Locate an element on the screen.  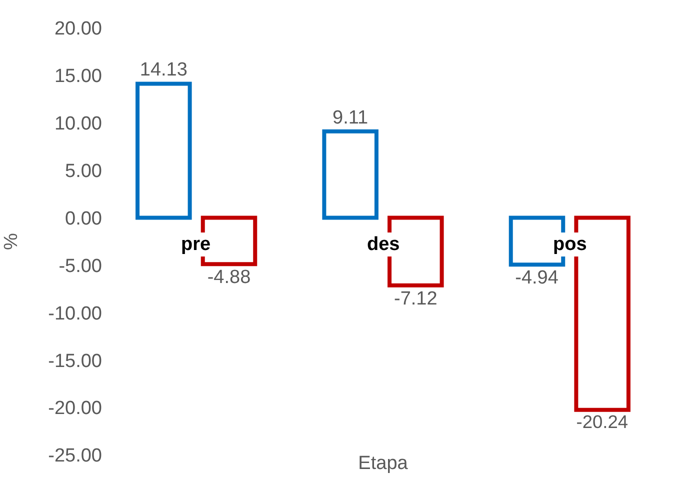
data-label: -4.88 is located at coordinates (229, 277).